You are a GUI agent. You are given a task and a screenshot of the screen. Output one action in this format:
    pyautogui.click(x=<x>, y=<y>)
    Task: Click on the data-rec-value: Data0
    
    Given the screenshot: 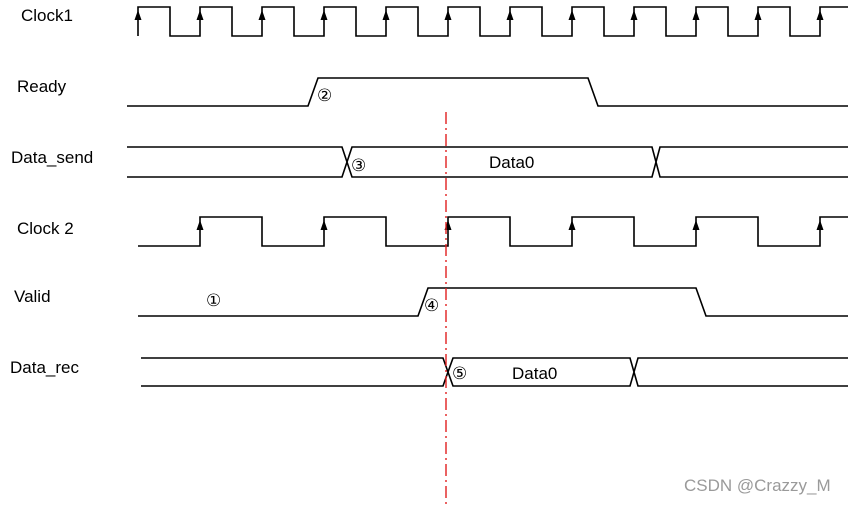 What is the action you would take?
    pyautogui.click(x=534, y=373)
    